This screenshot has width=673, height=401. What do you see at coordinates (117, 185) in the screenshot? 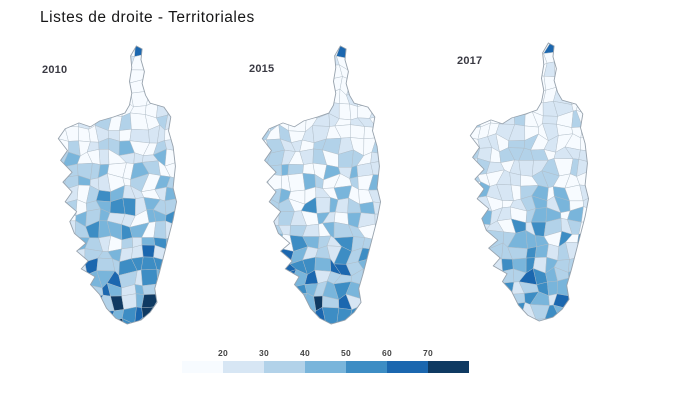
I see `island-outline` at bounding box center [117, 185].